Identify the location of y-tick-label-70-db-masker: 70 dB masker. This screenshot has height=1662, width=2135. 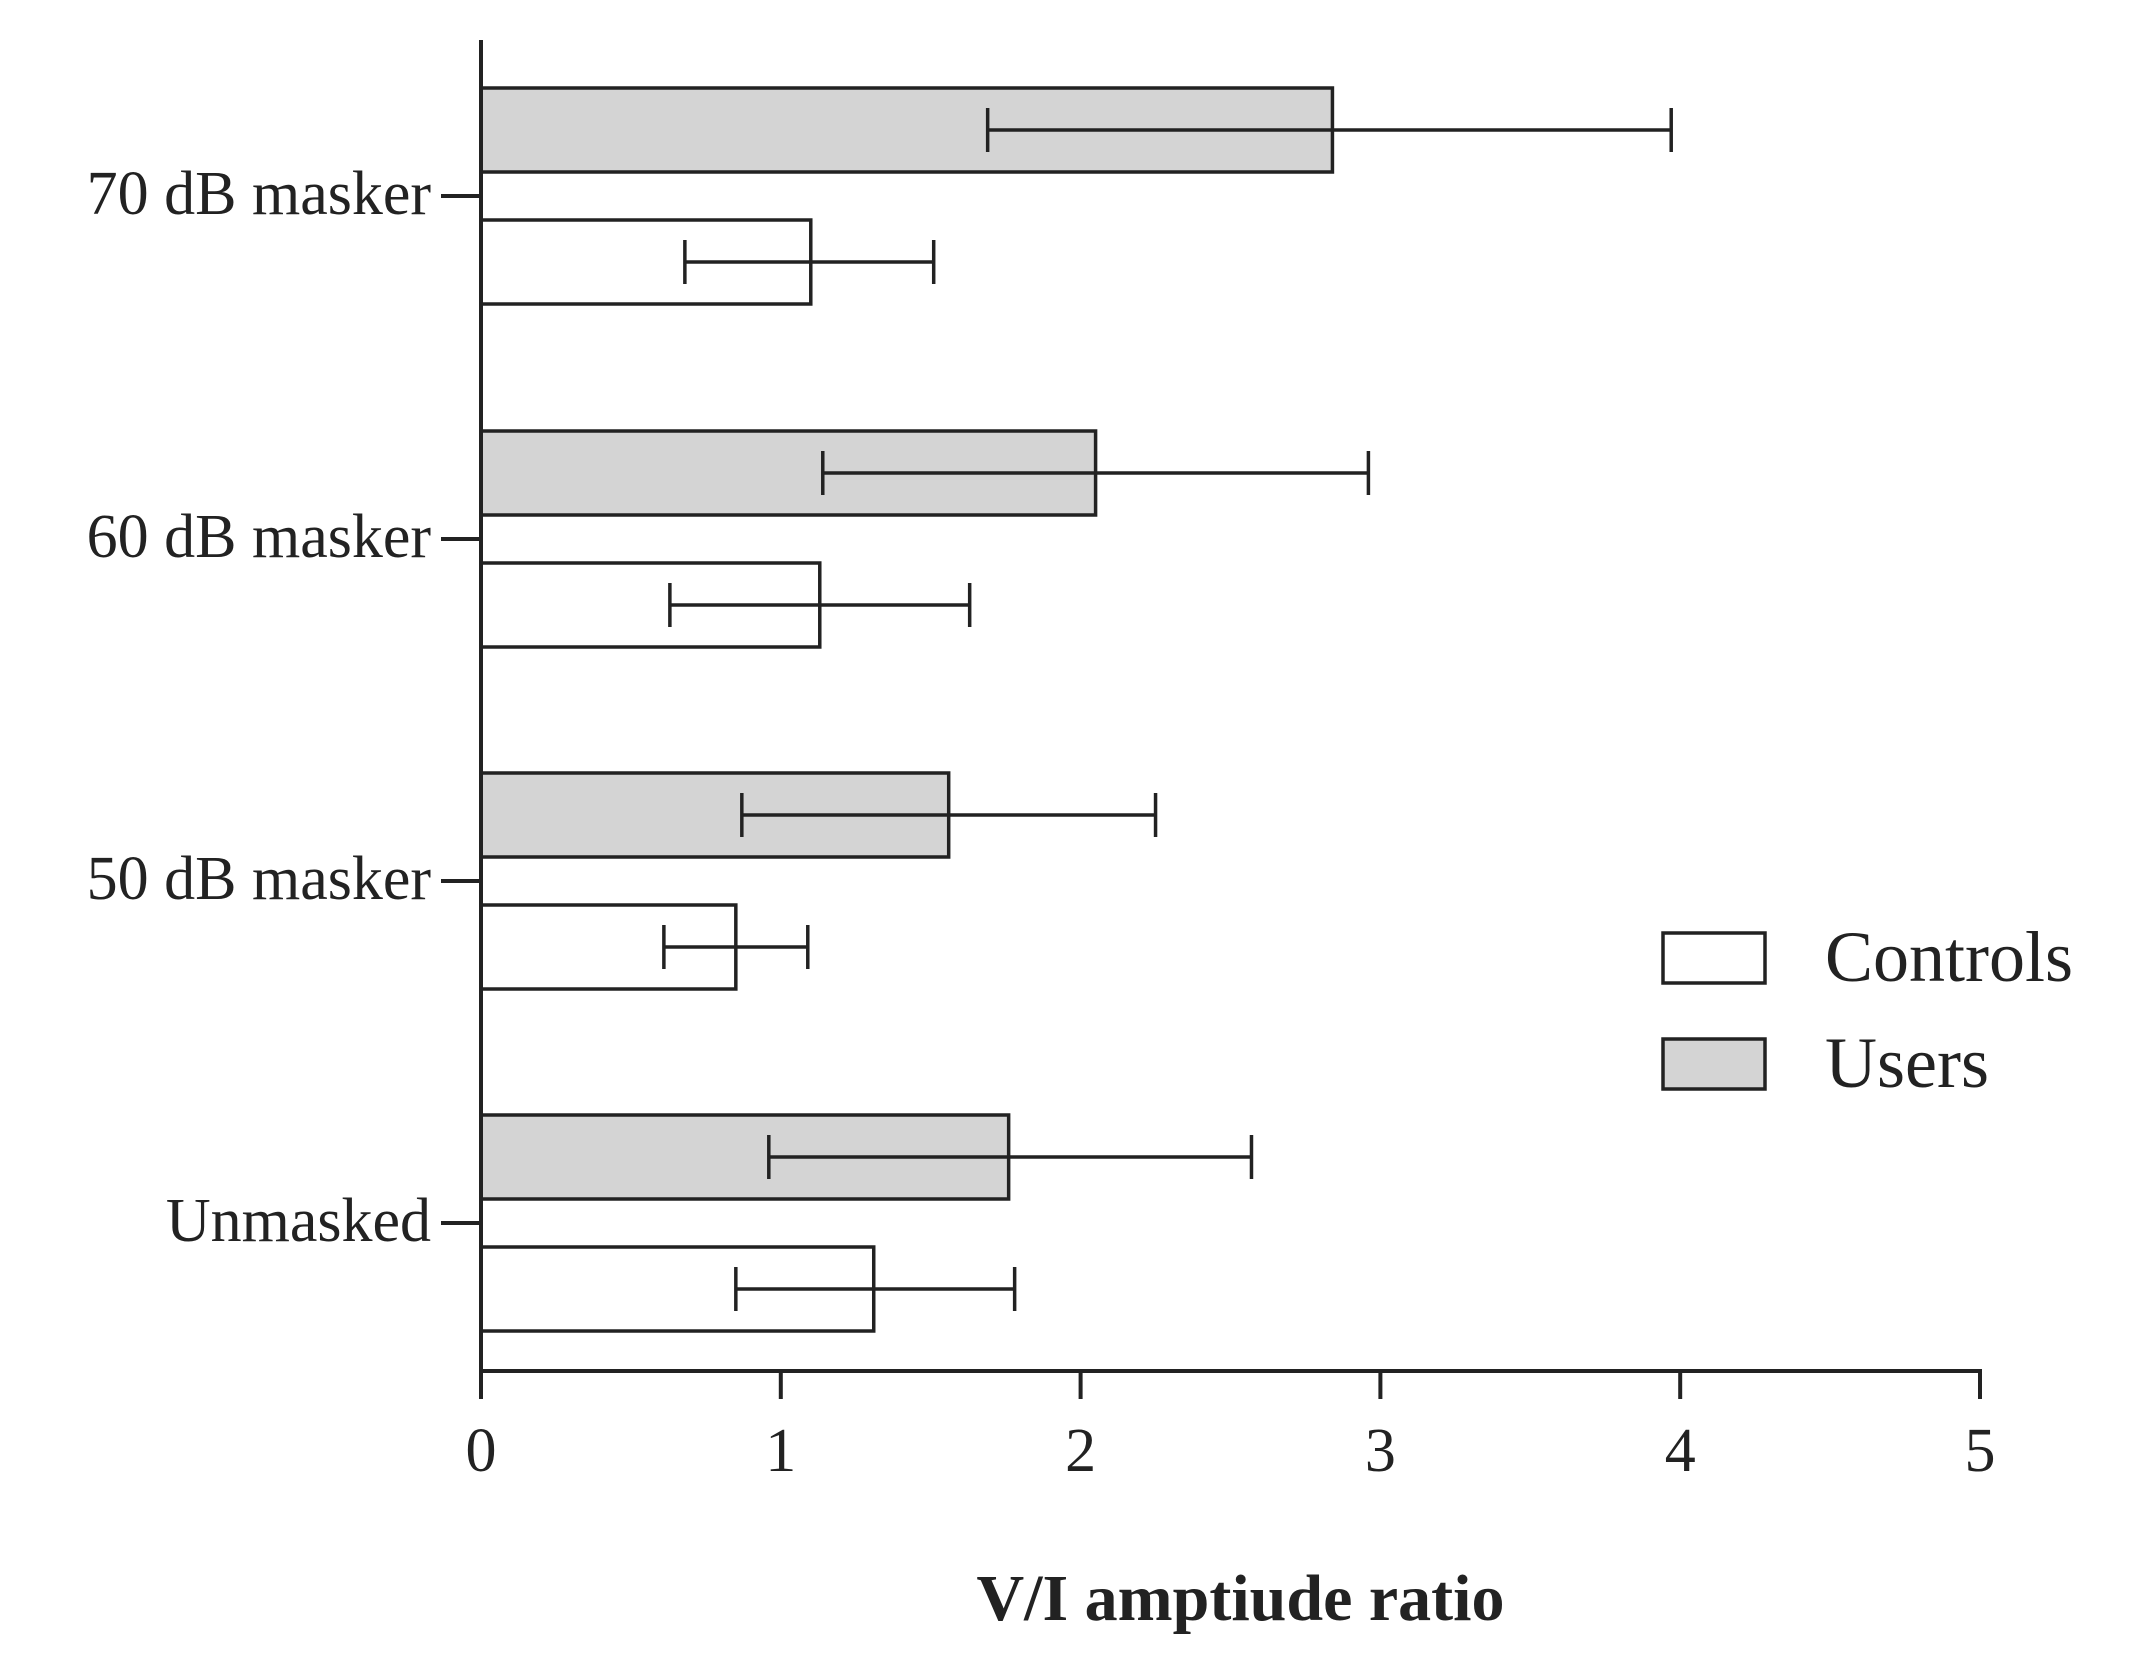
(259, 194).